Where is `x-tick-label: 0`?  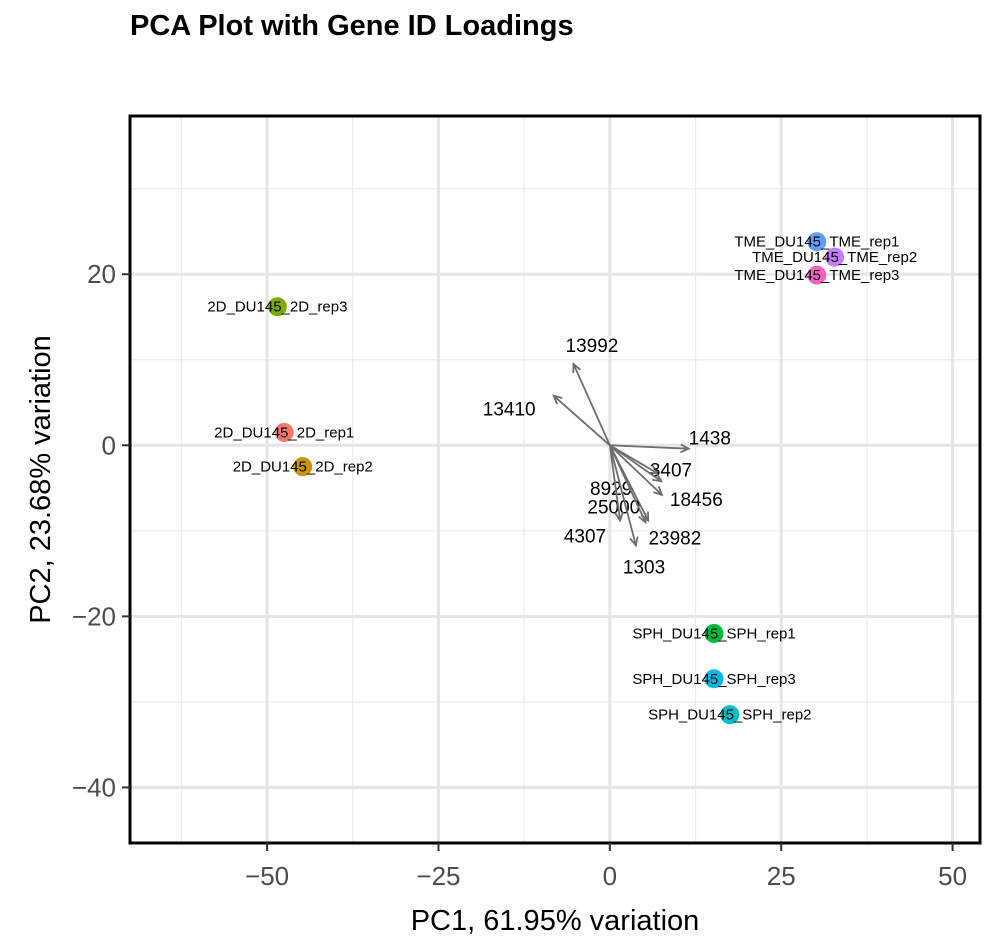 x-tick-label: 0 is located at coordinates (610, 876).